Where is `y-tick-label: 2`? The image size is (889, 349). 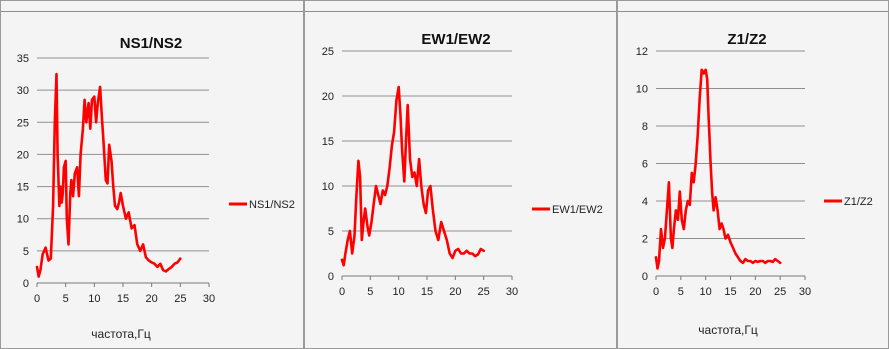
y-tick-label: 2 is located at coordinates (645, 240).